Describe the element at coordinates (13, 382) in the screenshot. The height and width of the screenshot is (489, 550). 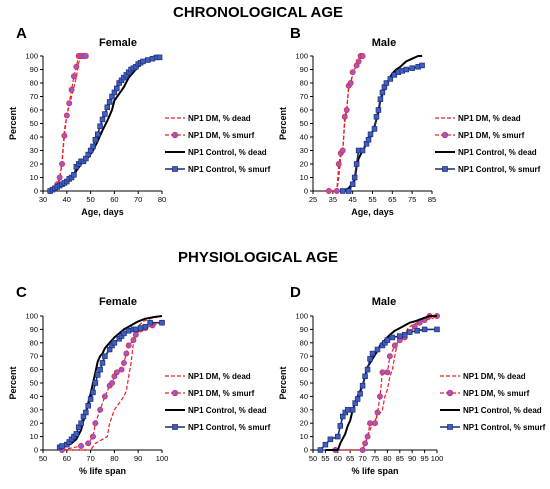
I see `panel-c-ylabel: Percent` at that location.